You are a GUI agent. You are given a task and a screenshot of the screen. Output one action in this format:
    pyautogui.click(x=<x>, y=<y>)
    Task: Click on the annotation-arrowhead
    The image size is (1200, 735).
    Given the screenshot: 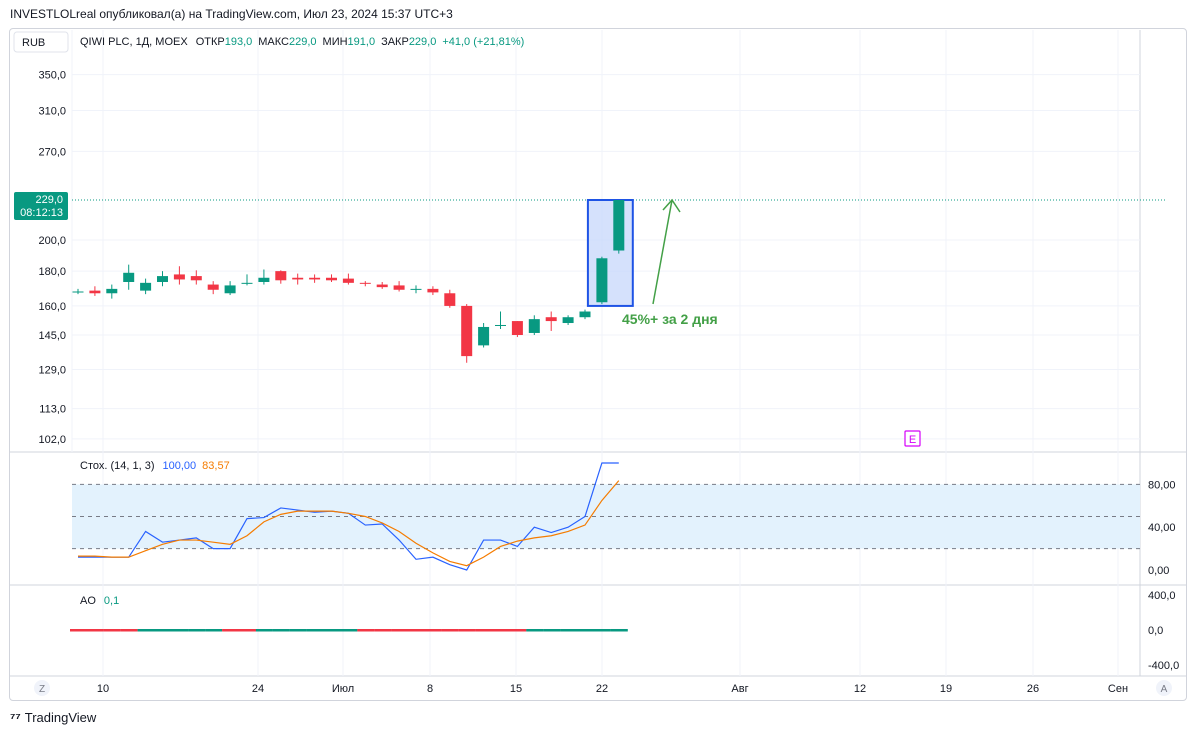 What is the action you would take?
    pyautogui.click(x=671, y=205)
    